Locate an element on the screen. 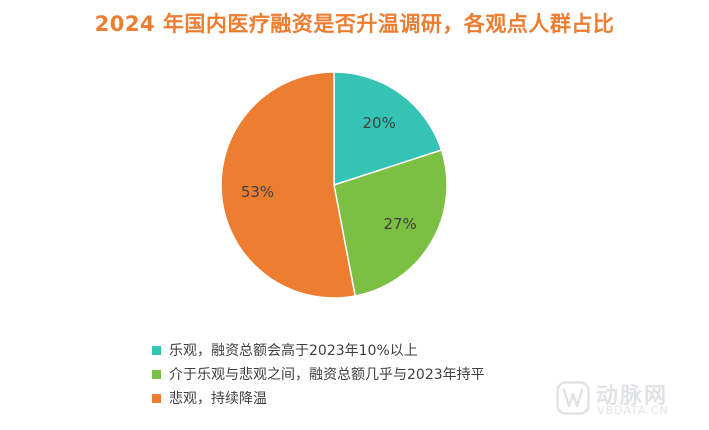  pie-slice-pessimistic is located at coordinates (288, 185).